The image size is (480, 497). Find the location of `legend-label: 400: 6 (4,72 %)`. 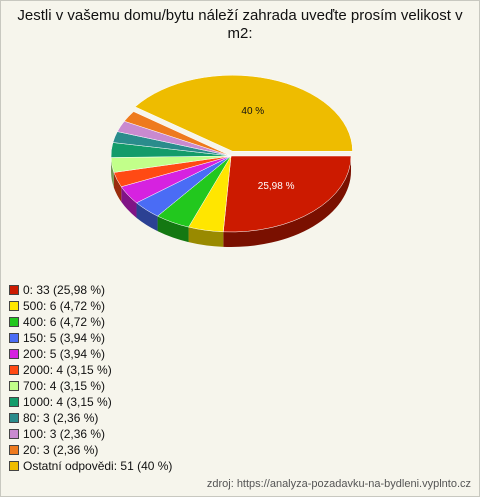

legend-label: 400: 6 (4,72 %) is located at coordinates (64, 322).